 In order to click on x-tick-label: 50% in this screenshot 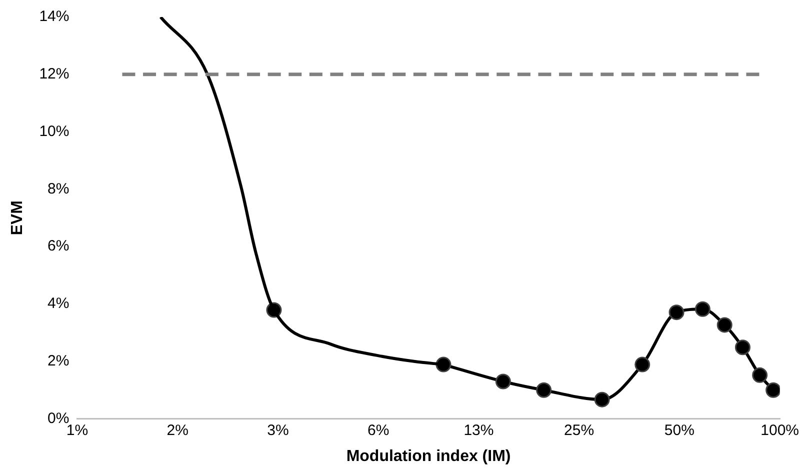, I will do `click(679, 430)`.